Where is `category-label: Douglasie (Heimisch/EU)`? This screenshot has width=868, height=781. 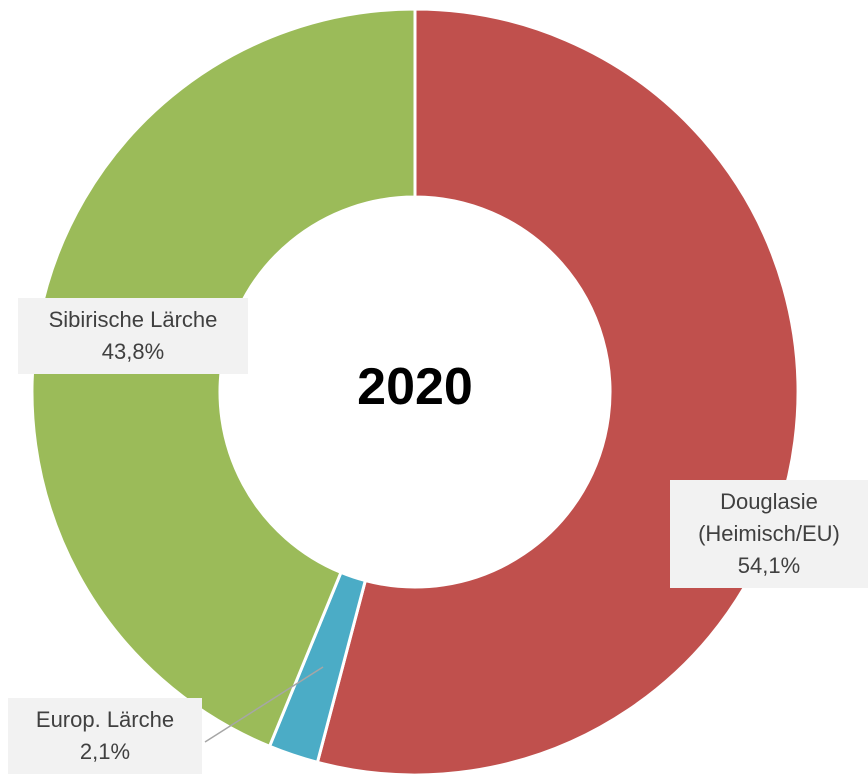 category-label: Douglasie (Heimisch/EU) is located at coordinates (769, 517).